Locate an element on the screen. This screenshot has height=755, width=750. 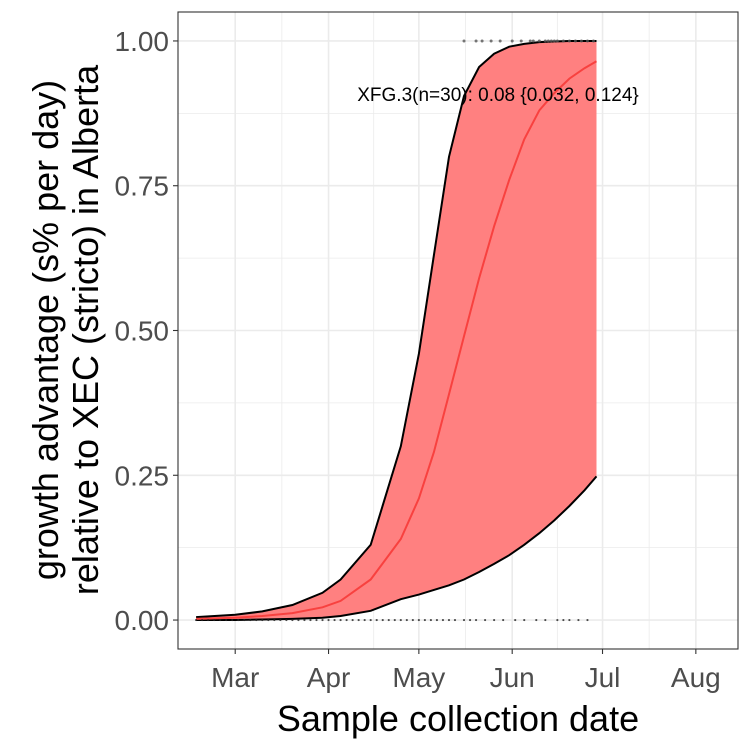
x-tick-label: Jun is located at coordinates (512, 677).